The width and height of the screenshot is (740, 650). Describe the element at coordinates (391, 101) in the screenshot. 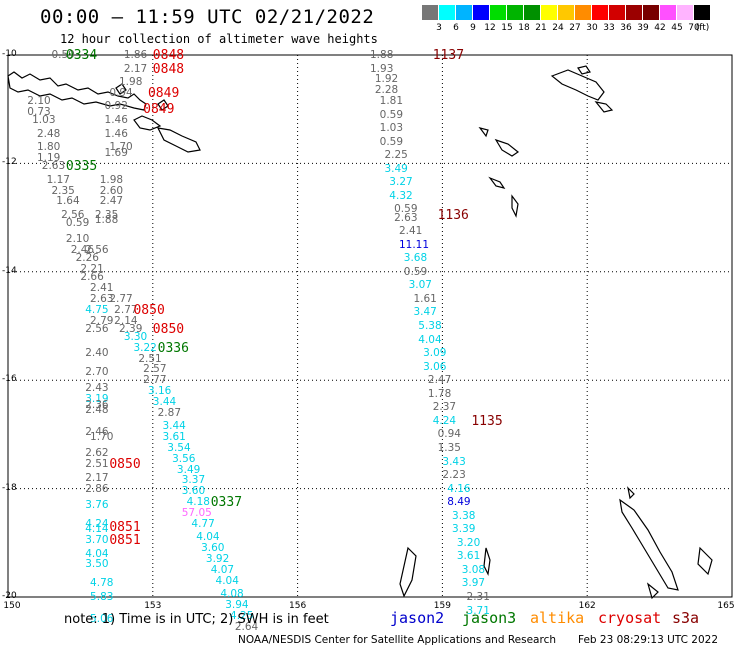

I see `wave-height-reading: 1.81` at that location.